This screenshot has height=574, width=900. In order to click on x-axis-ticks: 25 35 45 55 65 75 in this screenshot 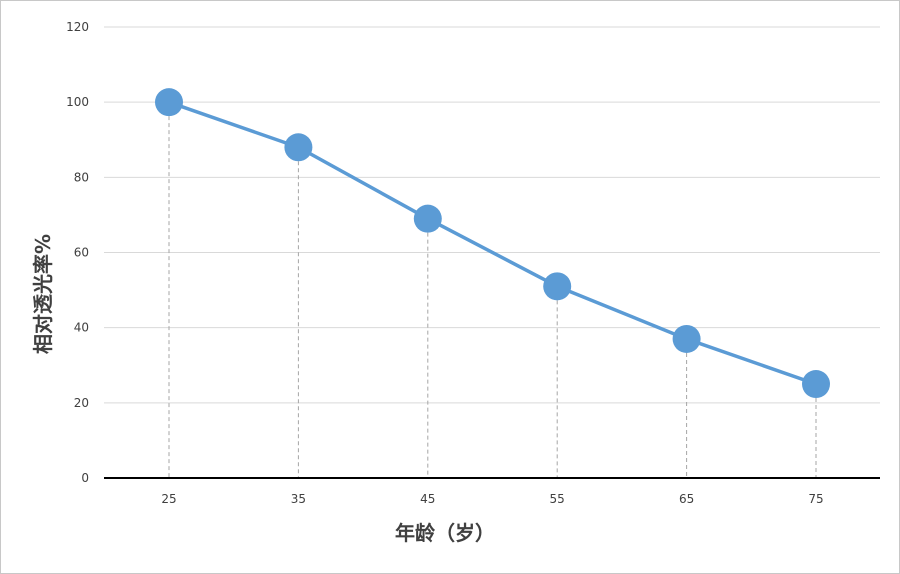, I will do `click(492, 499)`.